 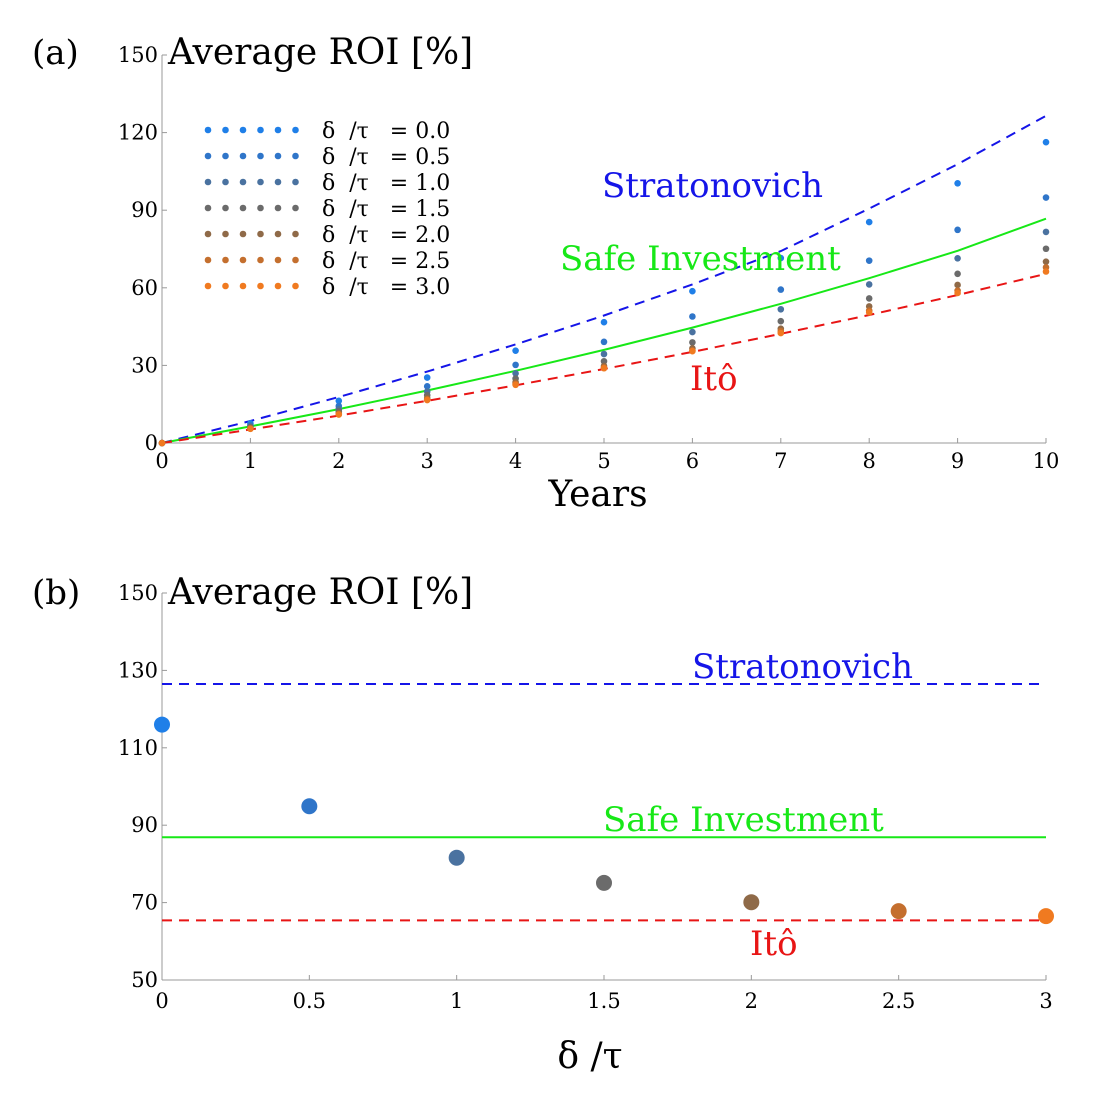 I want to click on y-tick-label: 70, so click(x=144, y=903).